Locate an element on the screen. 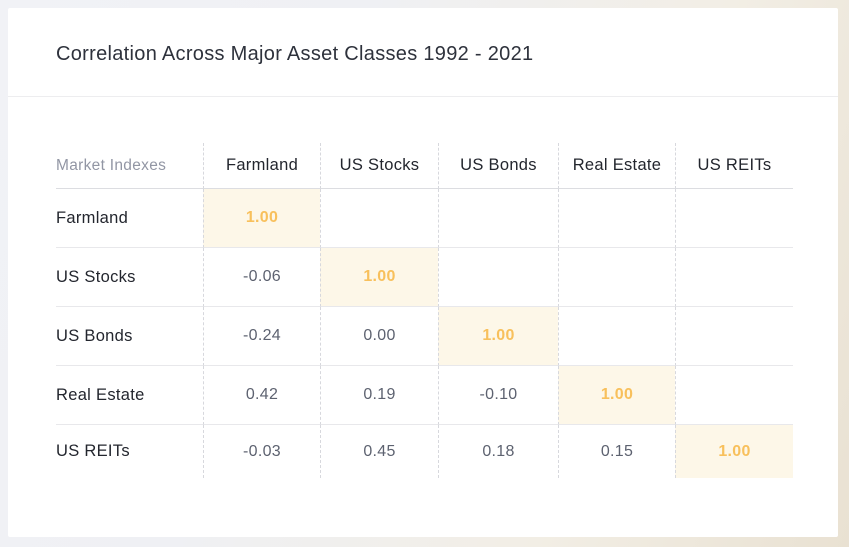 Image resolution: width=849 pixels, height=547 pixels. correlation-cell: -0.10 is located at coordinates (498, 395).